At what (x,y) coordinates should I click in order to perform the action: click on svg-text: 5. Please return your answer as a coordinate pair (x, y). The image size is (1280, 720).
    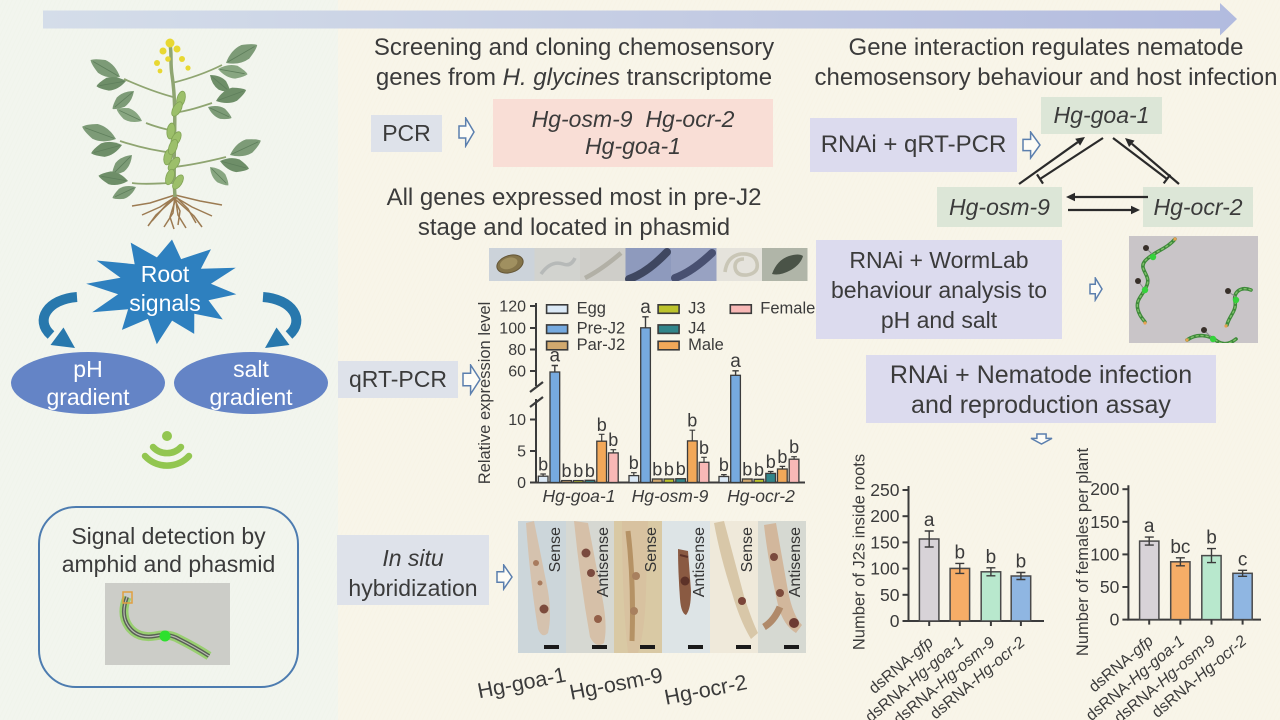
    Looking at the image, I should click on (521, 452).